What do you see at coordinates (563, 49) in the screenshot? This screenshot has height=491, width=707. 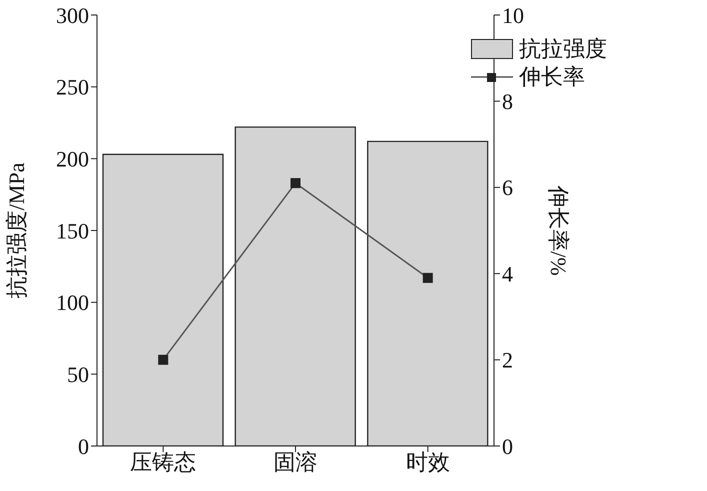 I see `legend-label: 抗拉强度` at bounding box center [563, 49].